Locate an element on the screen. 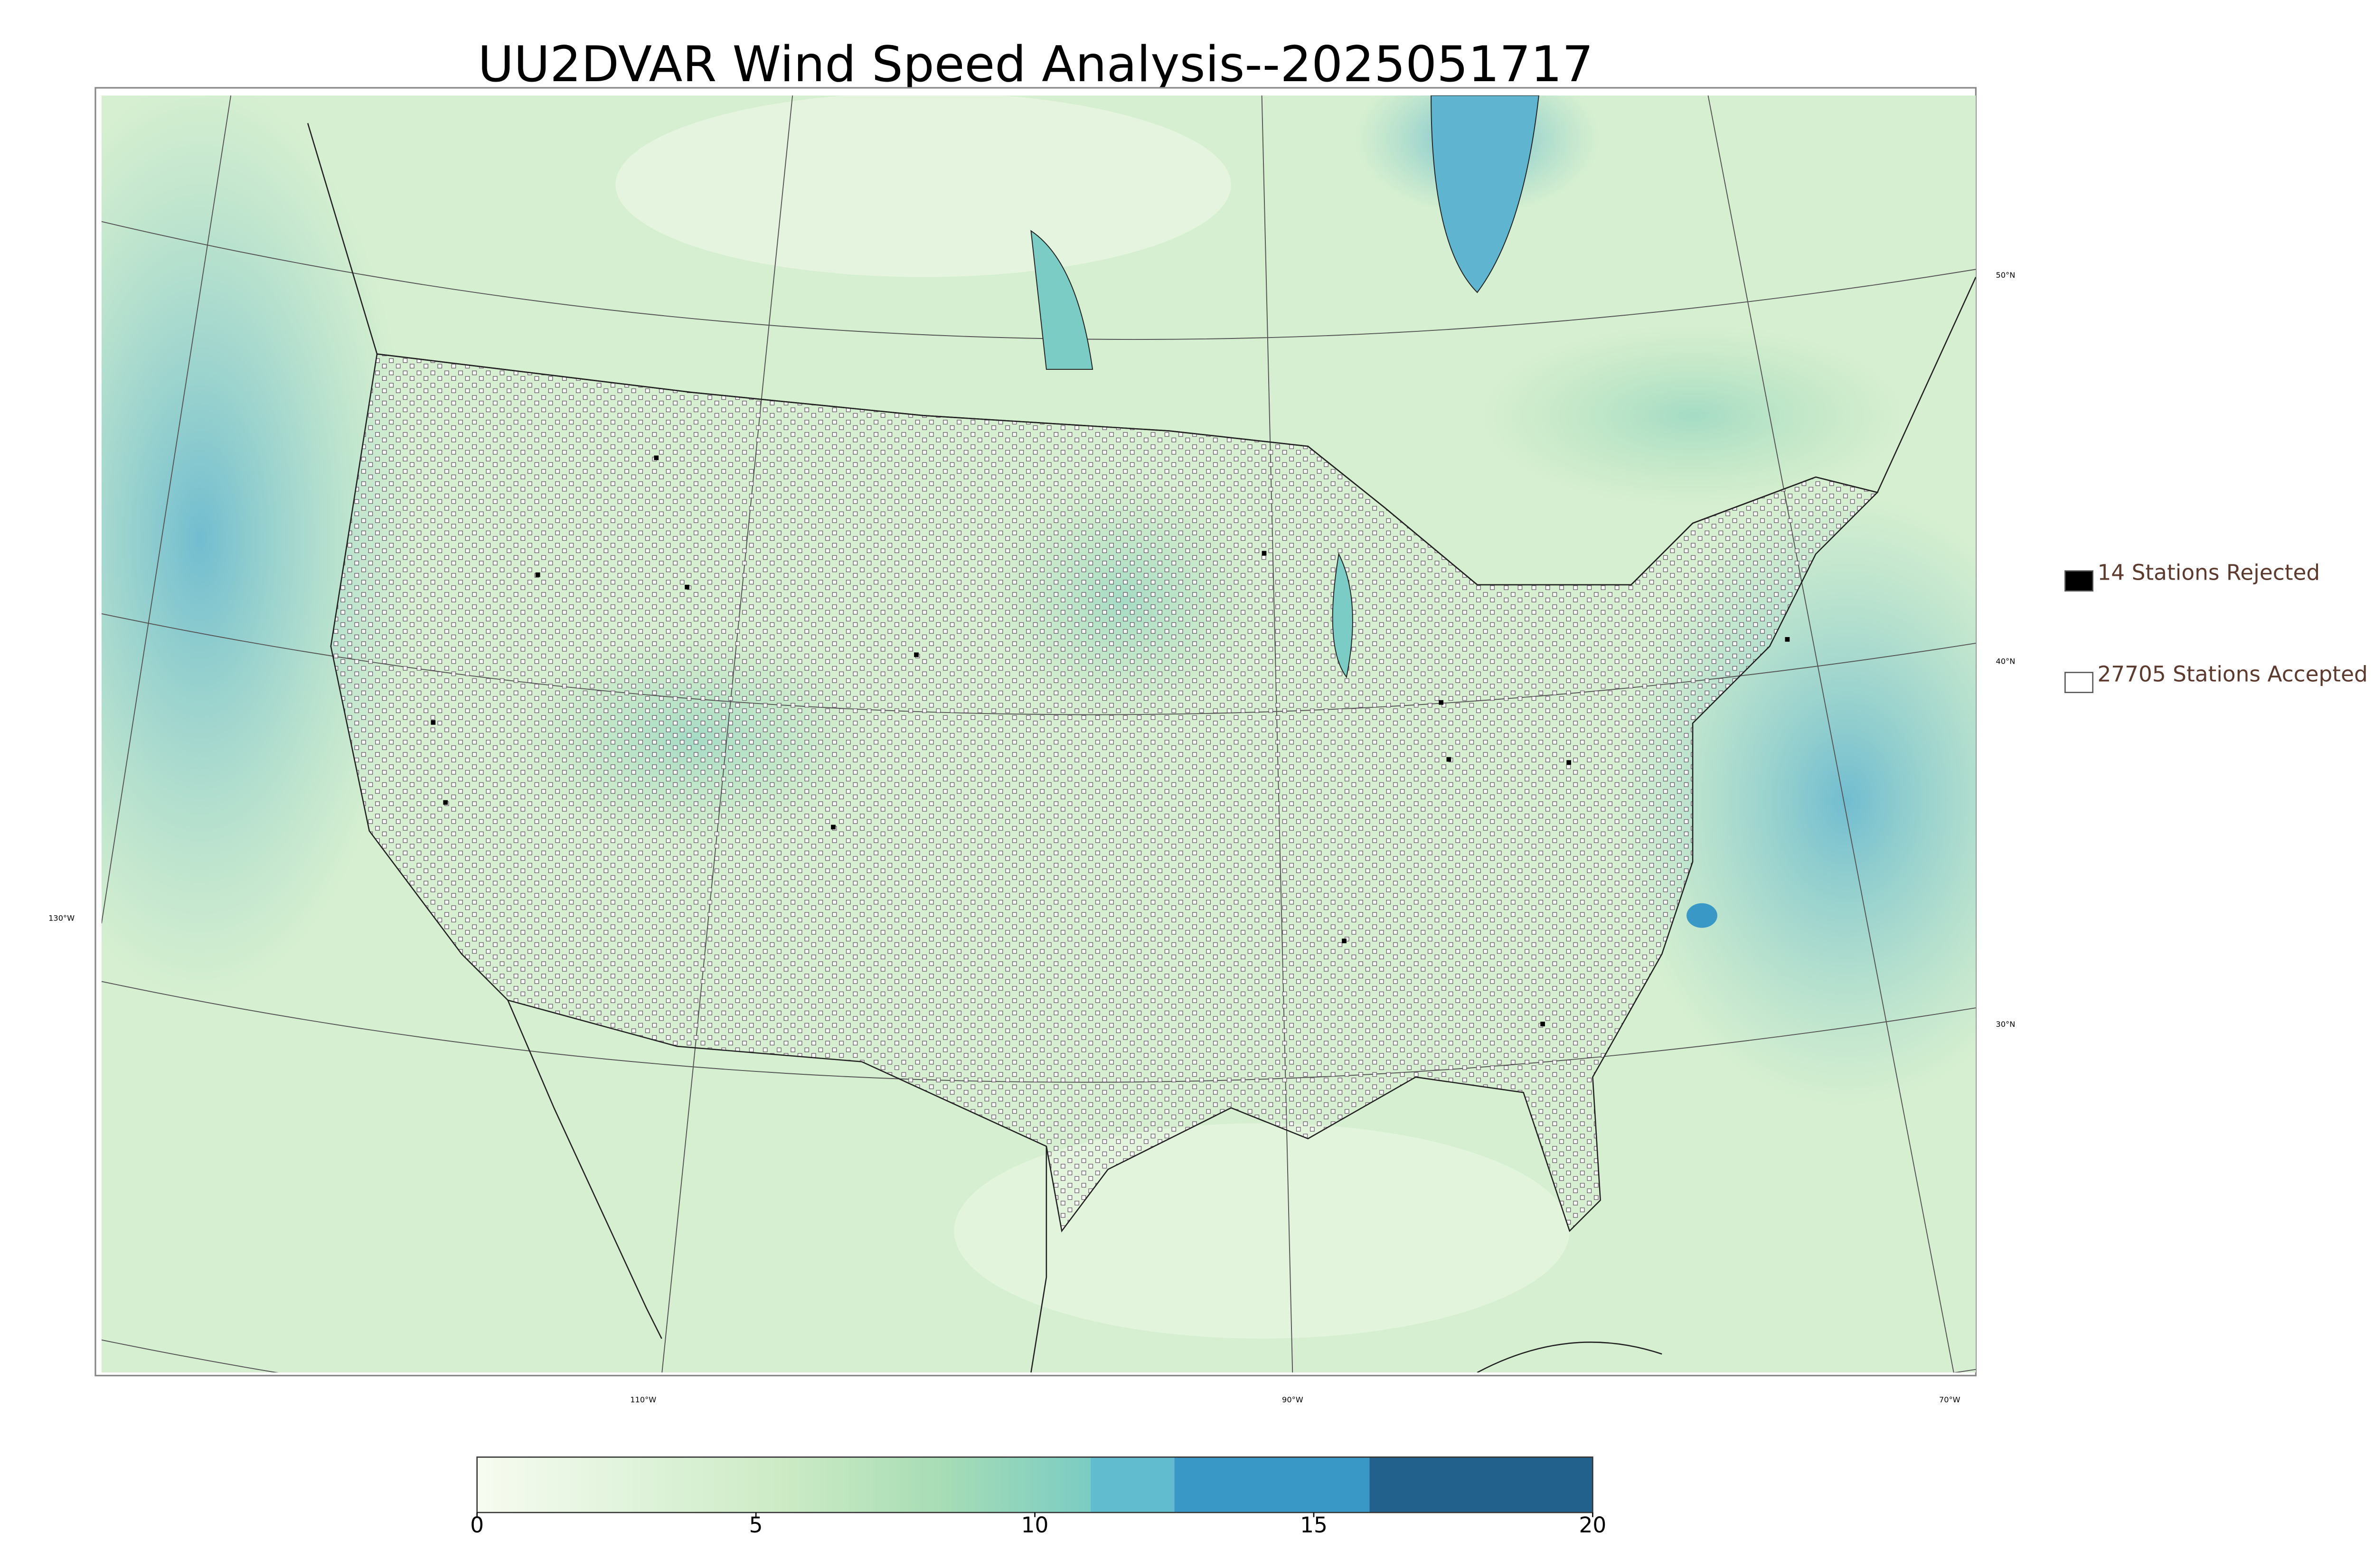  legend-label: 14 Stations Rejected is located at coordinates (2208, 572).